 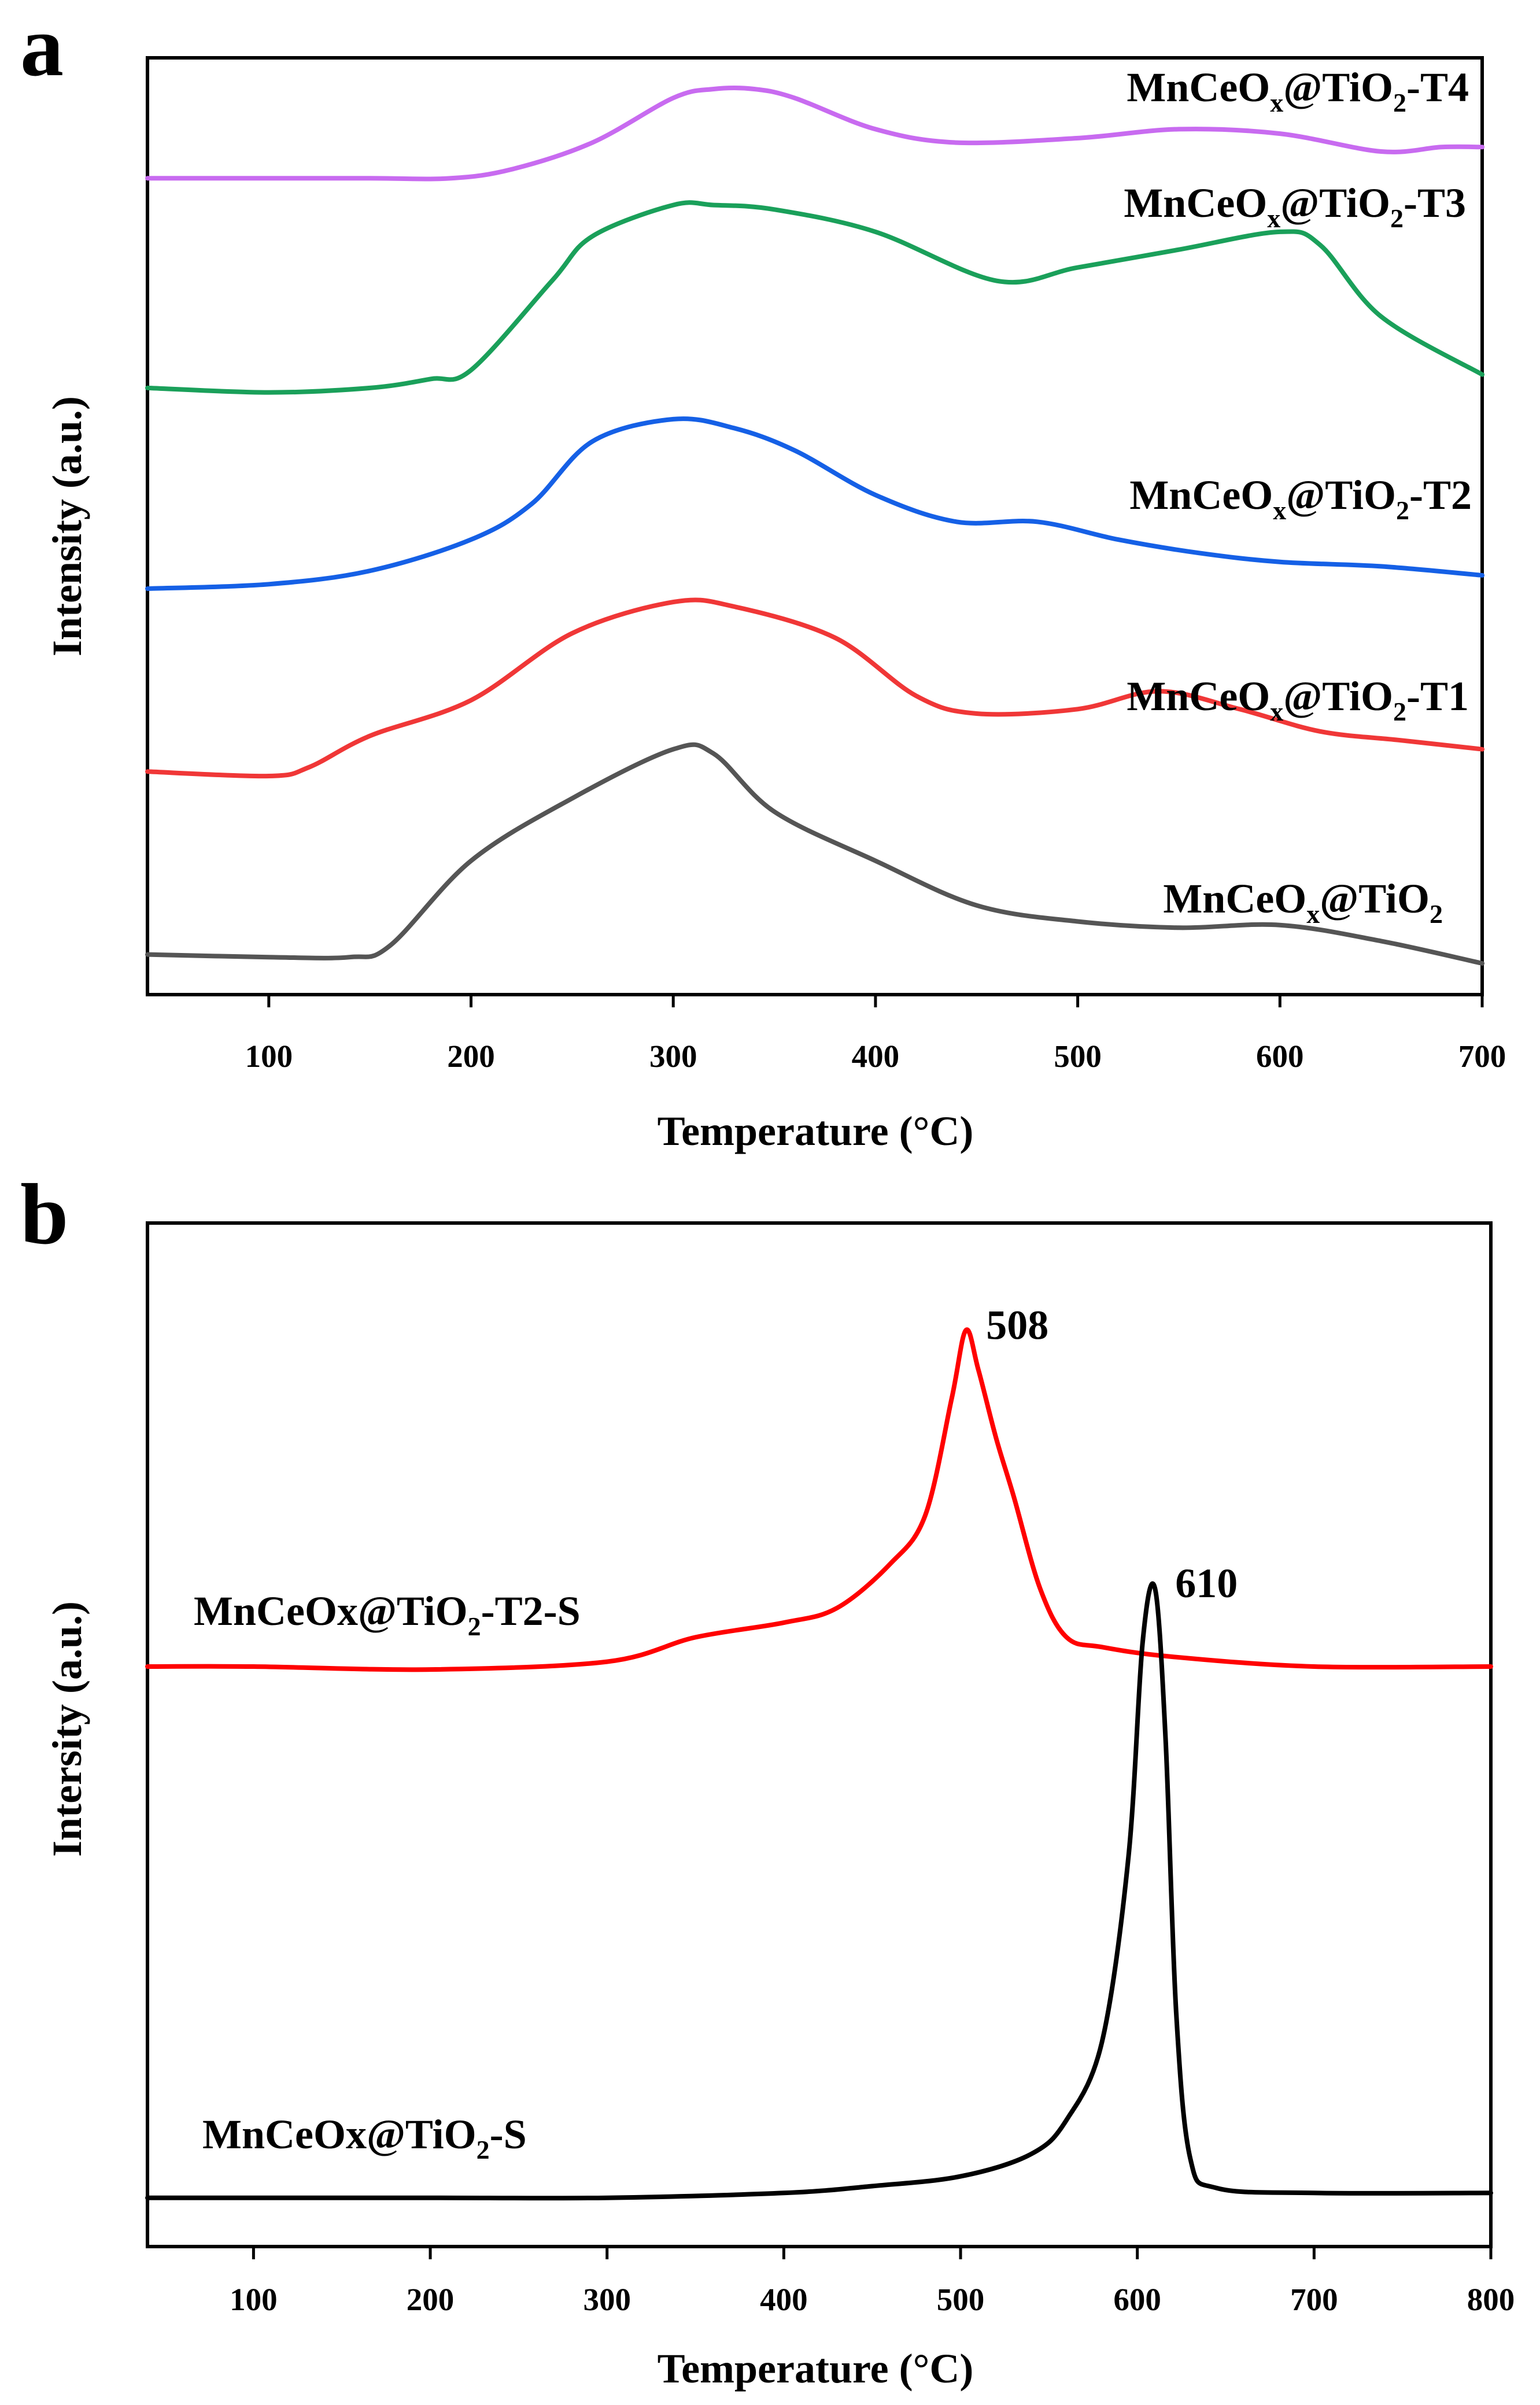 What do you see at coordinates (1295, 206) in the screenshot?
I see `series-label: MnCeOx@TiO2-T3` at bounding box center [1295, 206].